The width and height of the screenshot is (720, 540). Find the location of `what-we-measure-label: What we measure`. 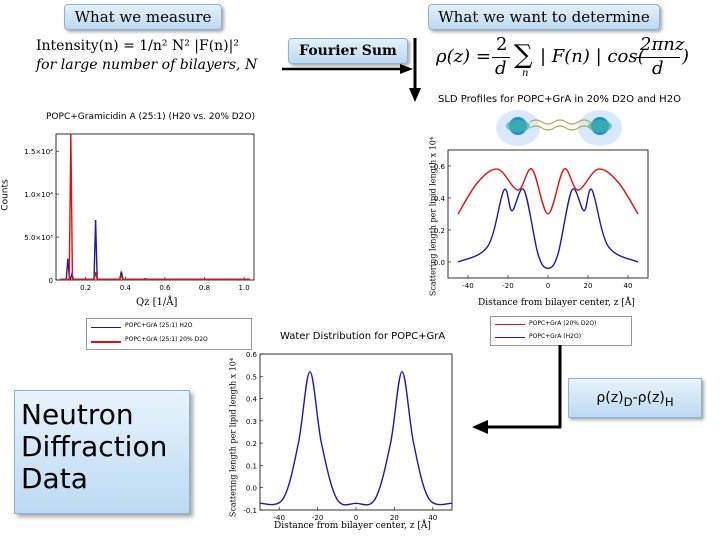

what-we-measure-label: What we measure is located at coordinates (143, 17).